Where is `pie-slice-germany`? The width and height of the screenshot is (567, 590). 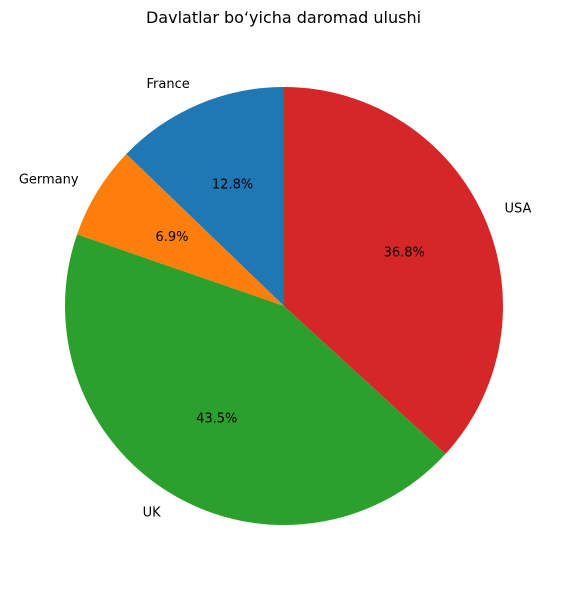 pie-slice-germany is located at coordinates (180, 230).